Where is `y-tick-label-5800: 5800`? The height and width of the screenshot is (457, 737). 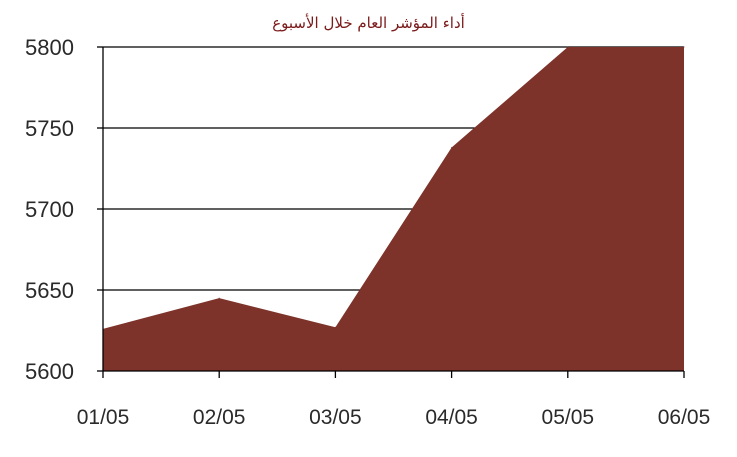
y-tick-label-5800: 5800 is located at coordinates (49, 47).